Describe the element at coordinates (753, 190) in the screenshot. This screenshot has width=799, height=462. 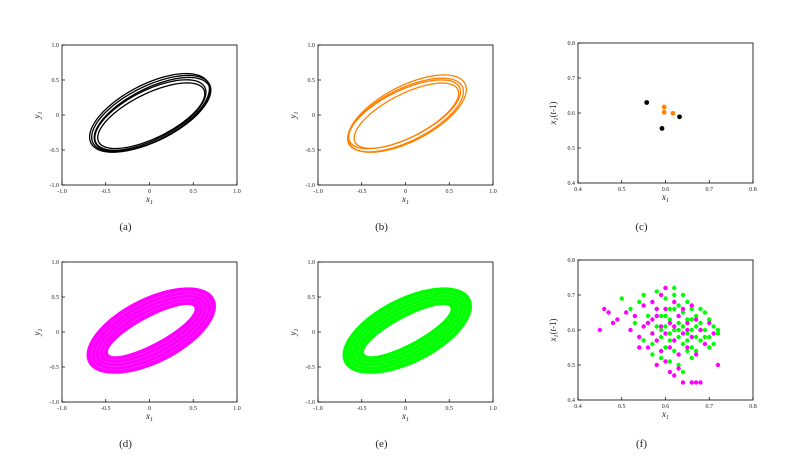
I see `x-tick-label: 0.8` at that location.